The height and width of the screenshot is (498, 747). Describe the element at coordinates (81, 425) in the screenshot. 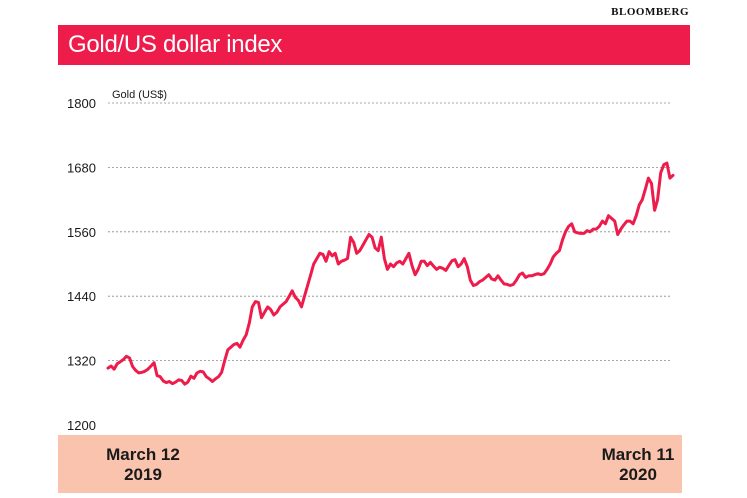

I see `y-tick-label: 1200` at that location.